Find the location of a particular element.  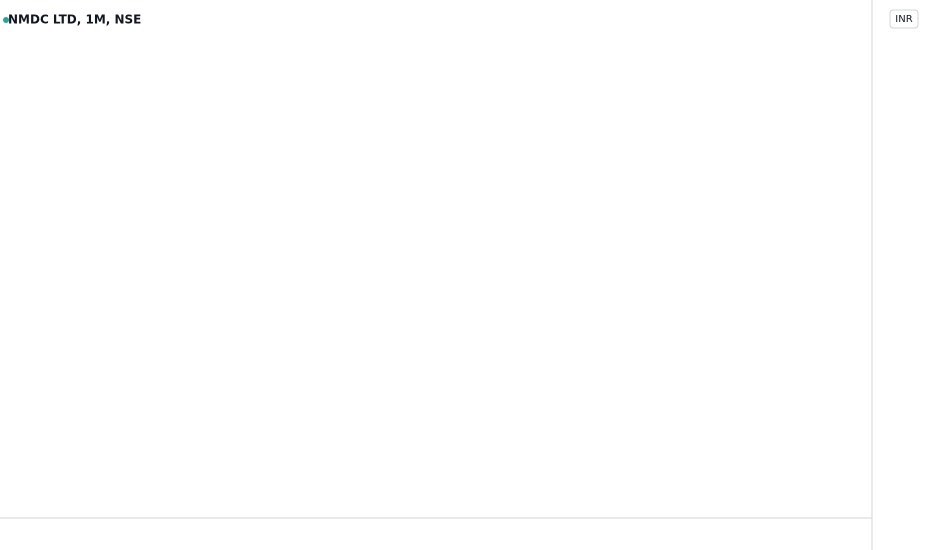

currency: INR is located at coordinates (903, 19).